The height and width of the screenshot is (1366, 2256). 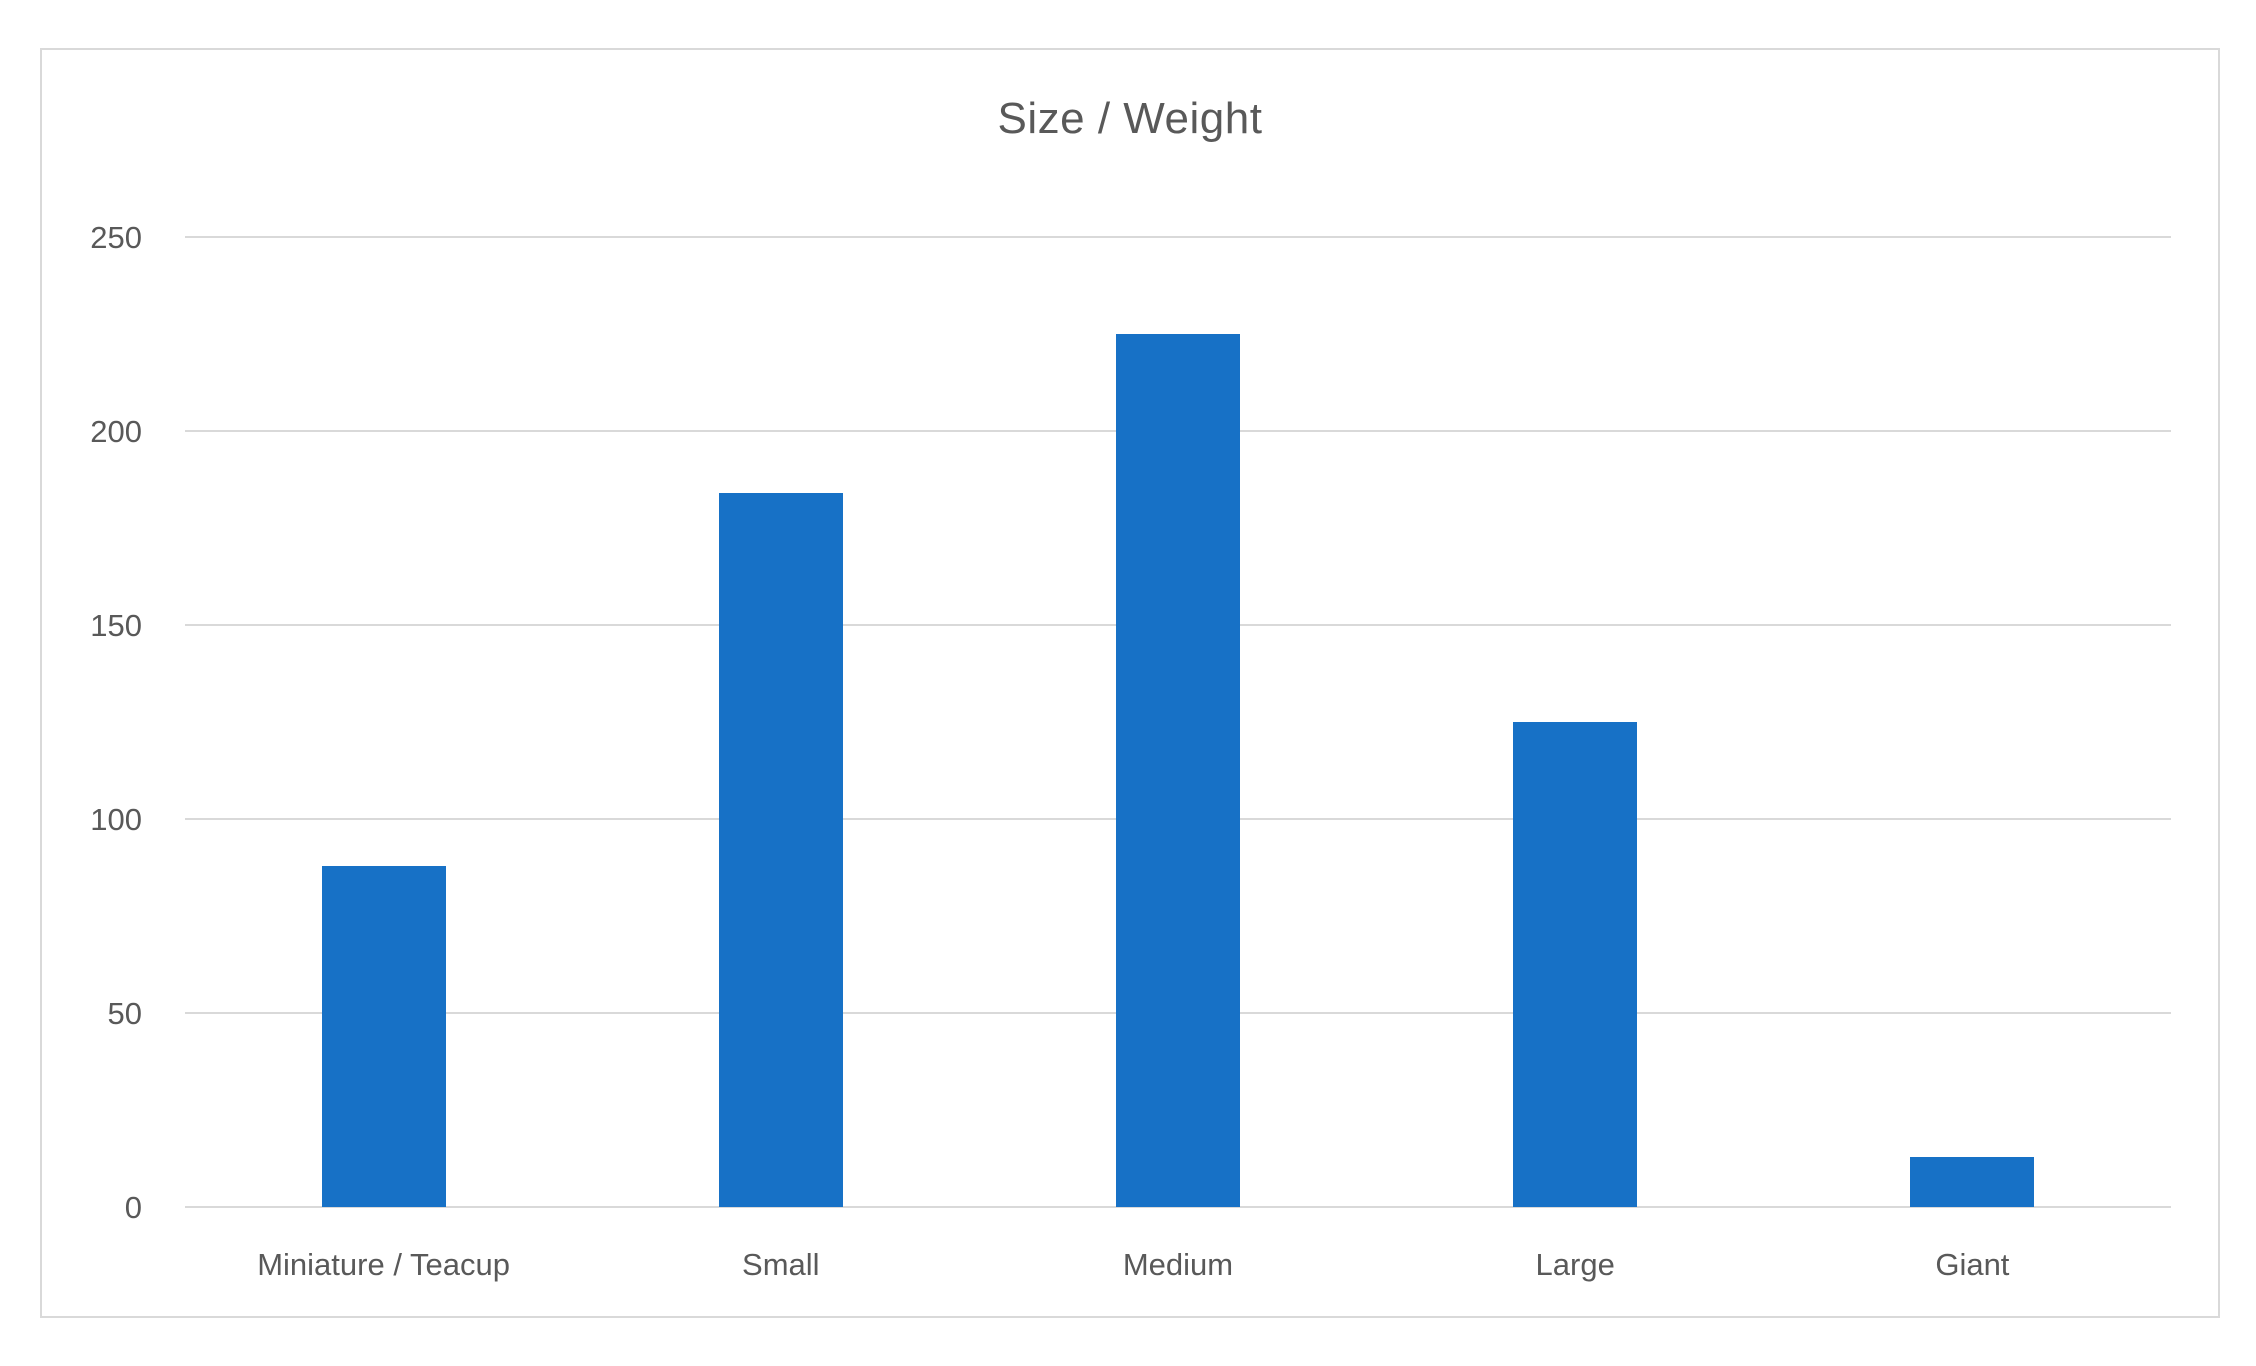 What do you see at coordinates (124, 1013) in the screenshot?
I see `y-tick-label-50: 50` at bounding box center [124, 1013].